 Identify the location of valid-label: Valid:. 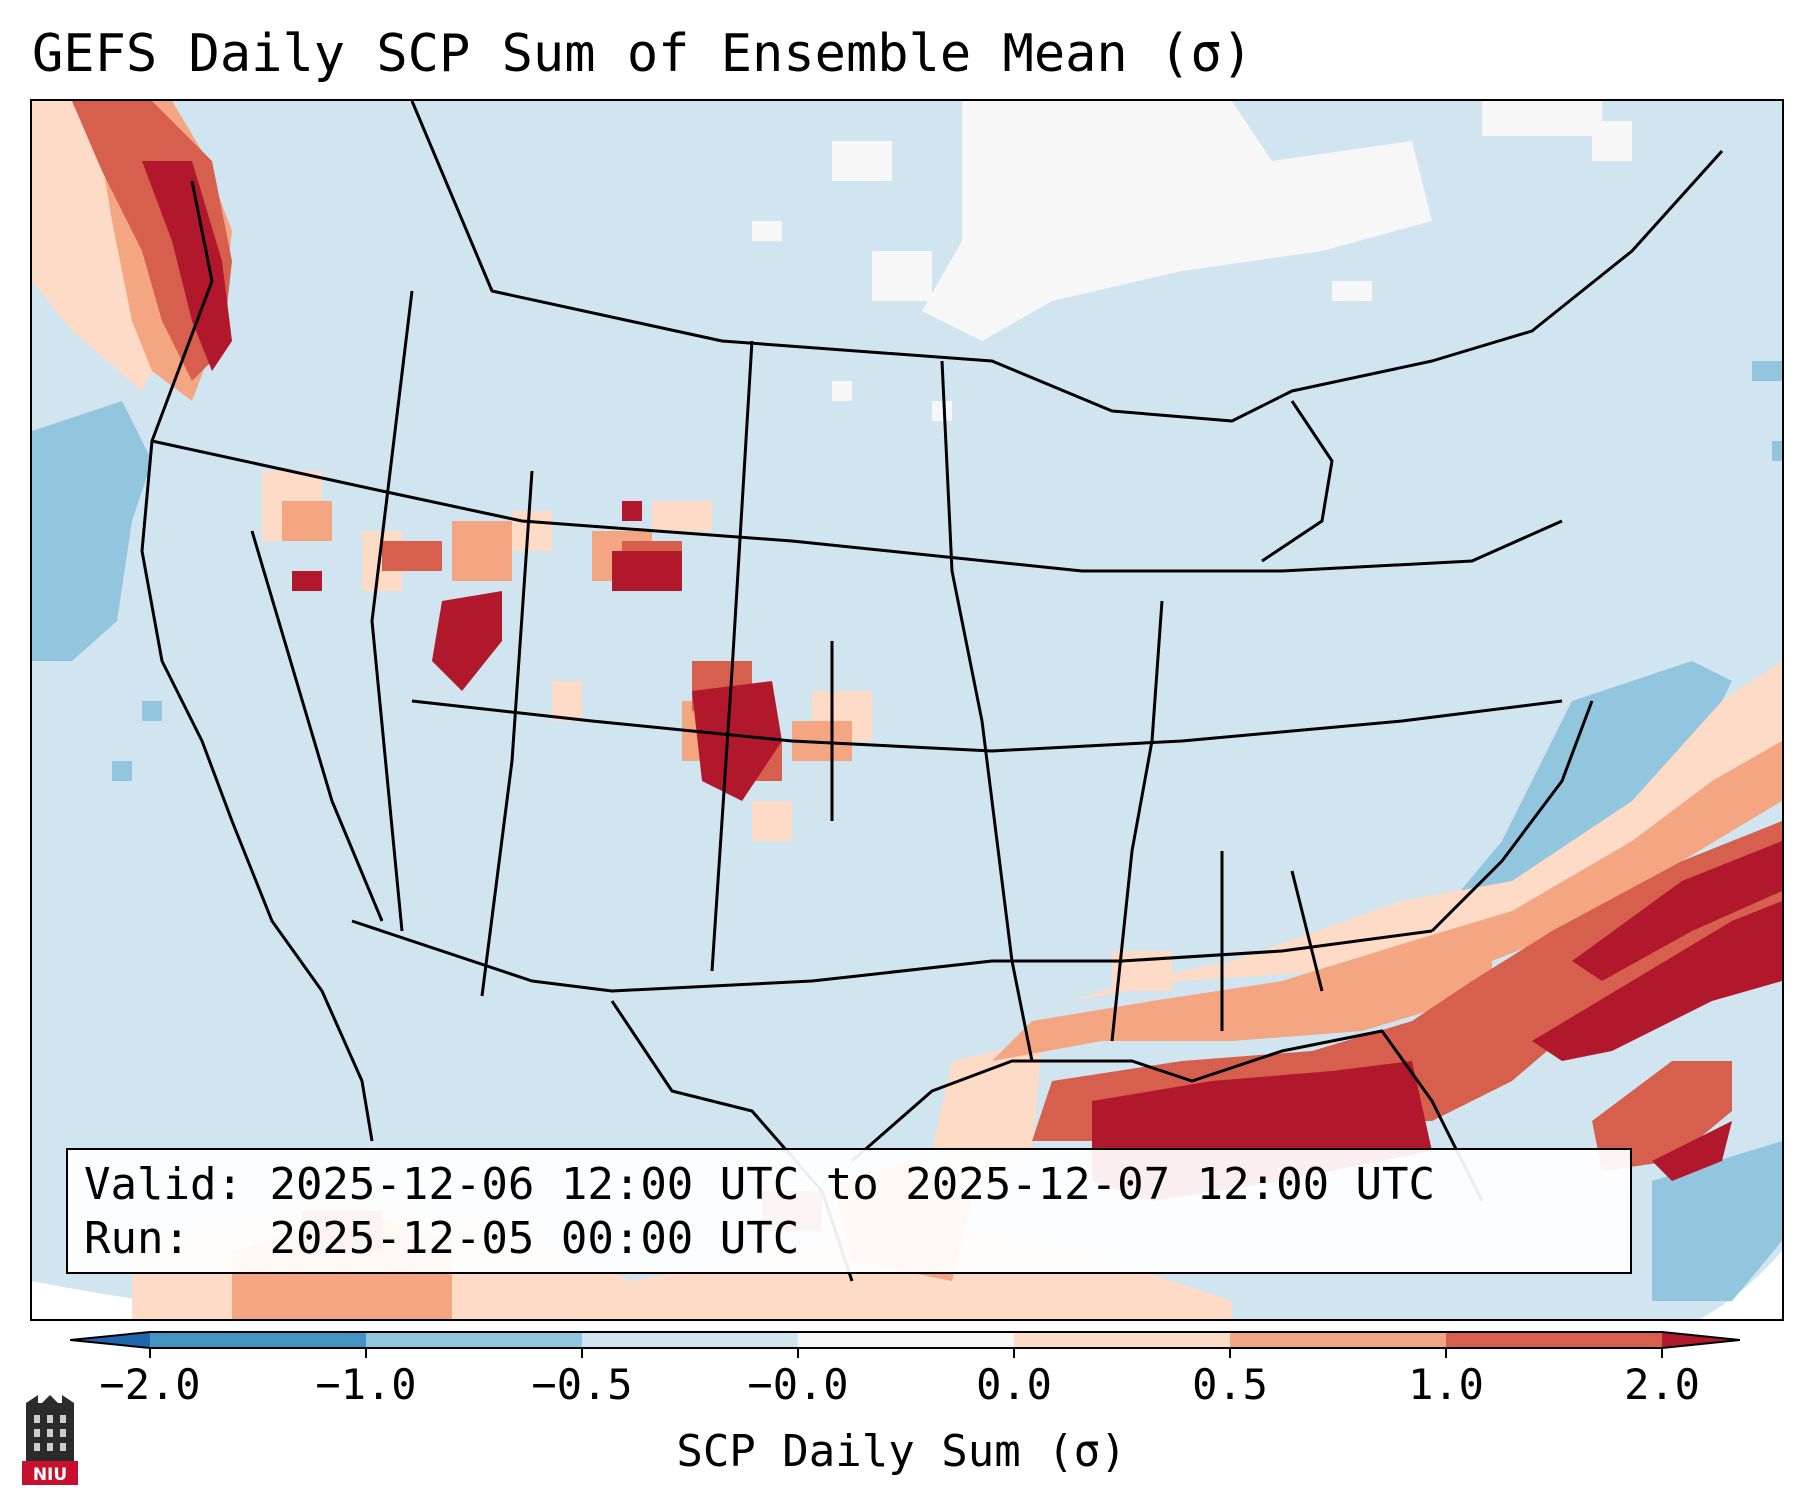
(163, 1184).